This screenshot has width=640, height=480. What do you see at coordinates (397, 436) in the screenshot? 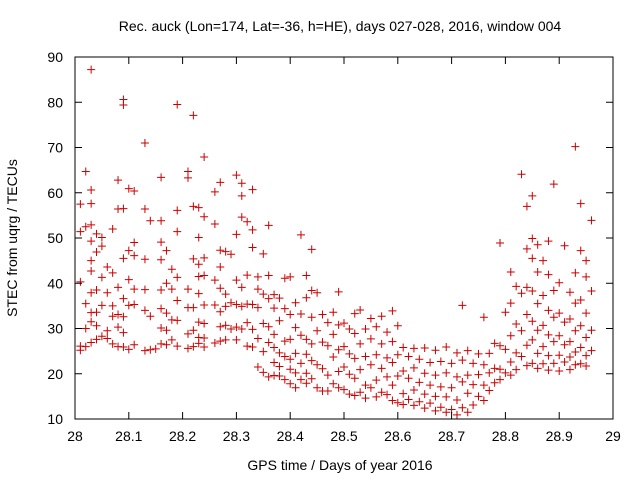
I see `x-tick-label: 28.6` at bounding box center [397, 436].